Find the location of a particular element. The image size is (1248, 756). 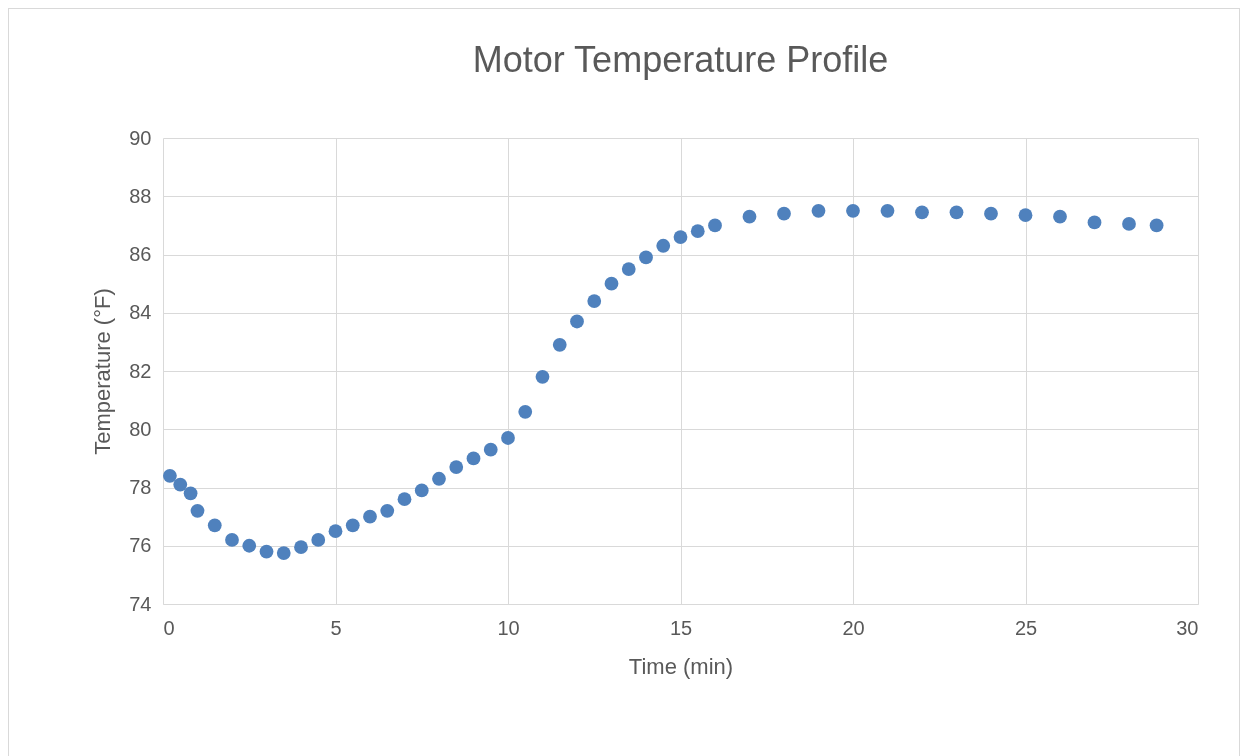

y-tick-label: 80 is located at coordinates (140, 428).